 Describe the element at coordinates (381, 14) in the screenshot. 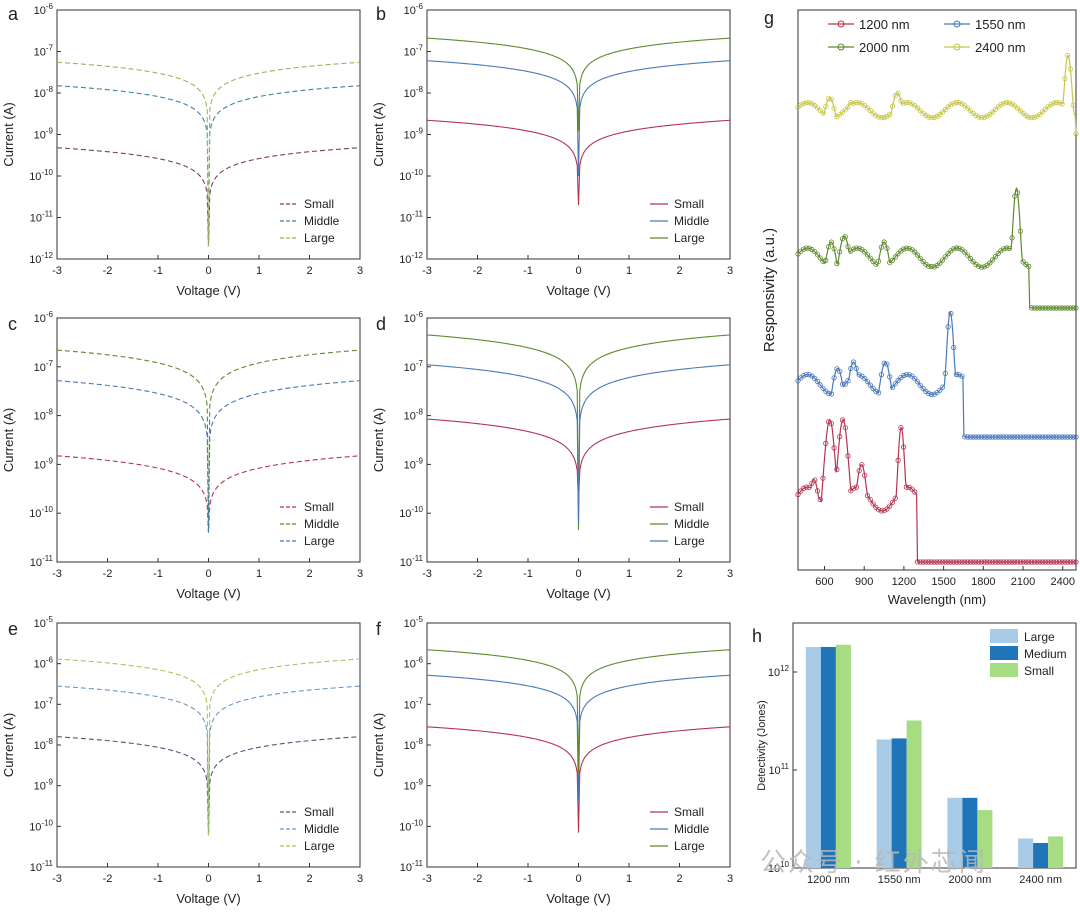

I see `panel-letter-b: b` at that location.